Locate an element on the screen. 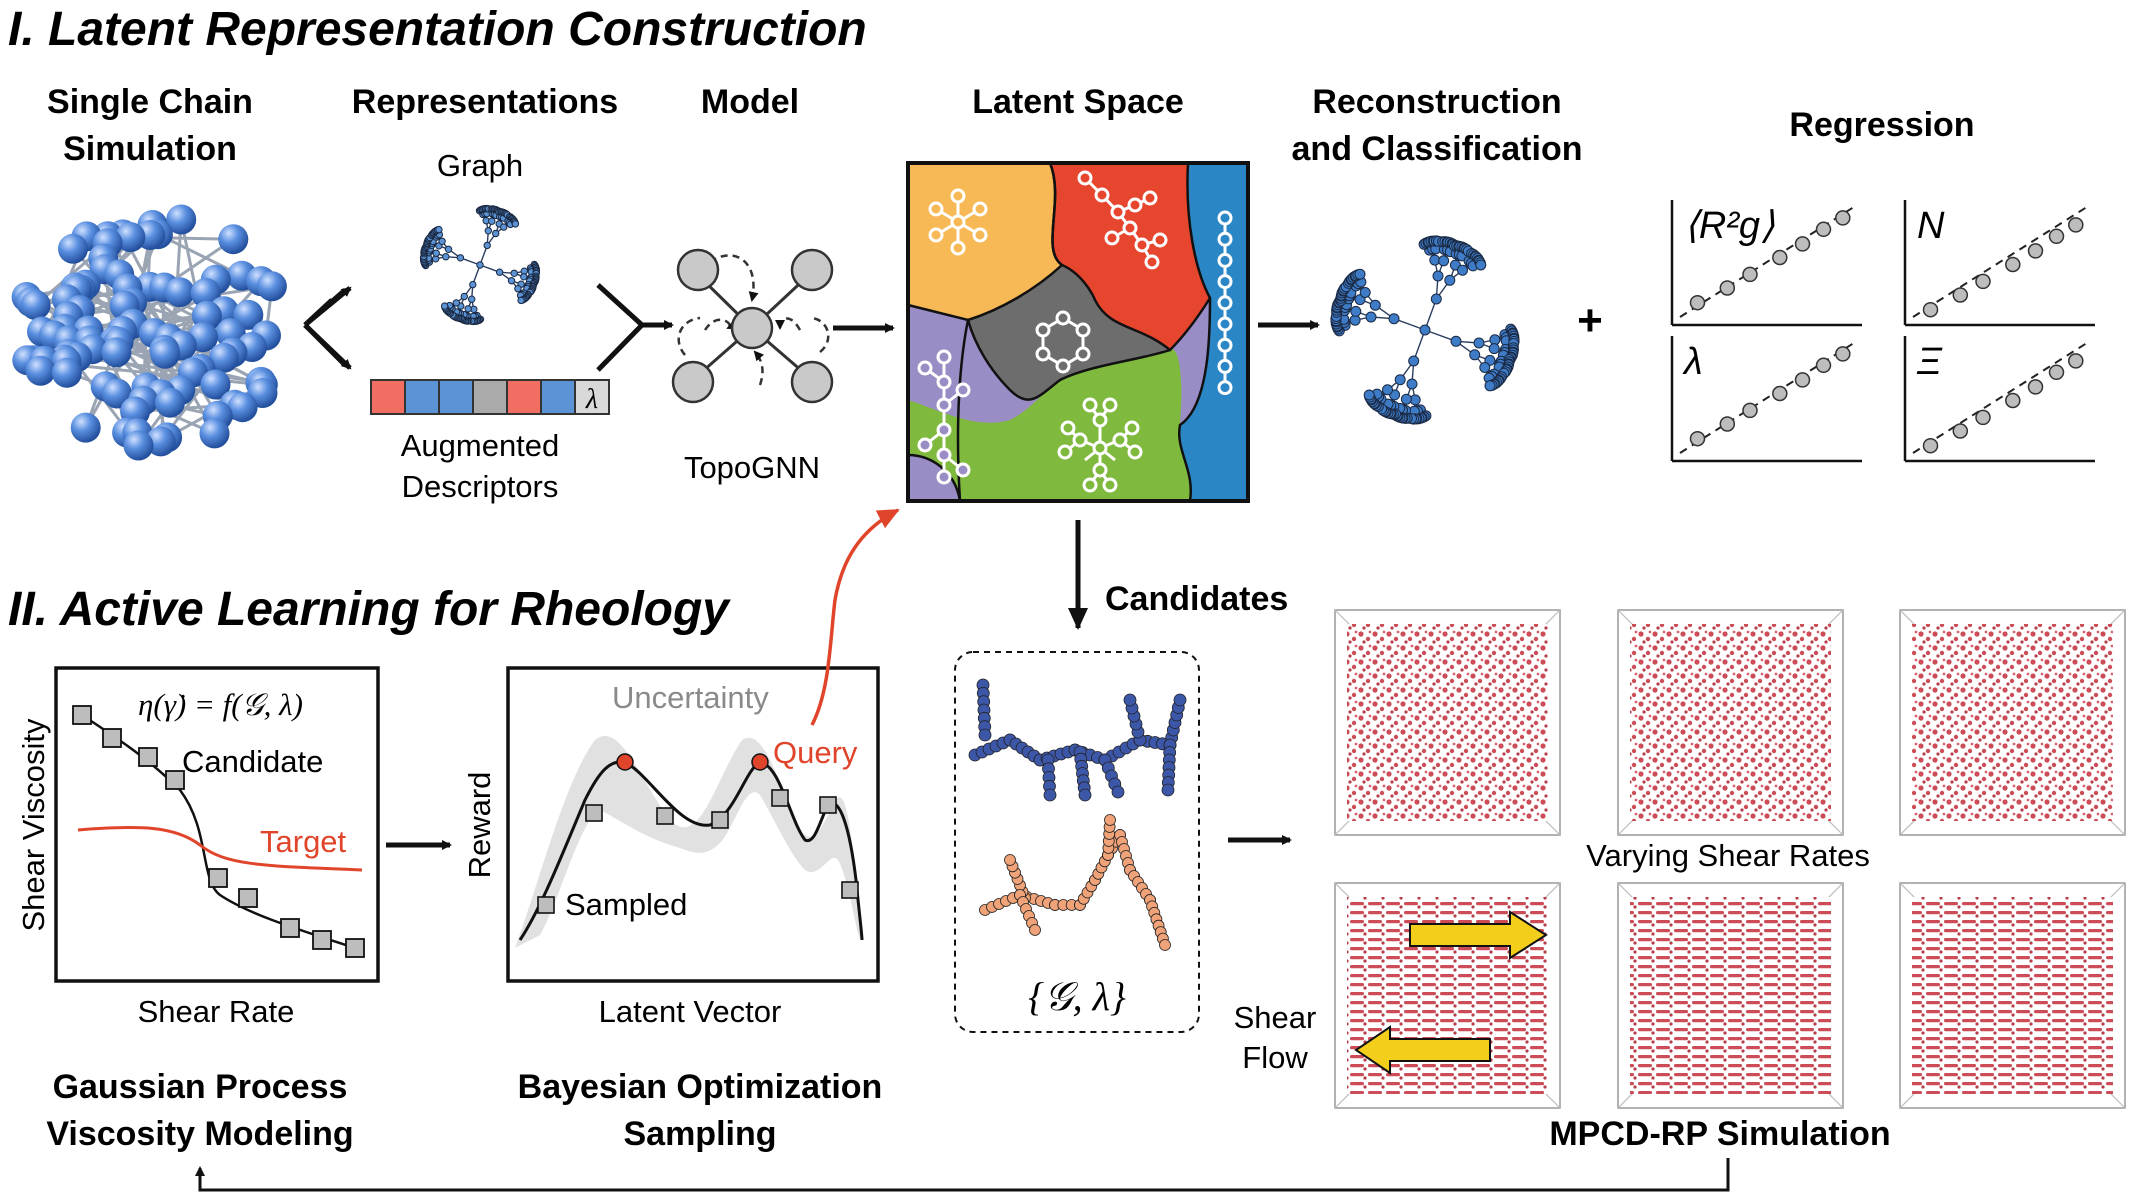  header-single-chain-2: Simulation is located at coordinates (150, 149).